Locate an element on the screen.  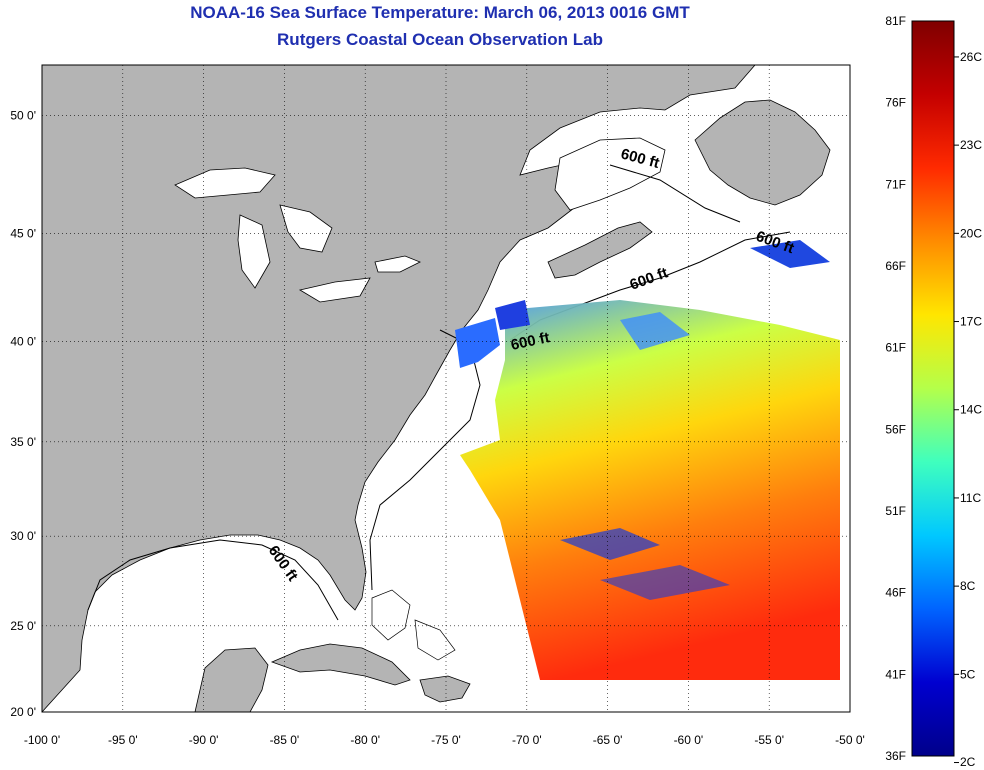
latitude-tick-label: 40 0' is located at coordinates (23, 341).